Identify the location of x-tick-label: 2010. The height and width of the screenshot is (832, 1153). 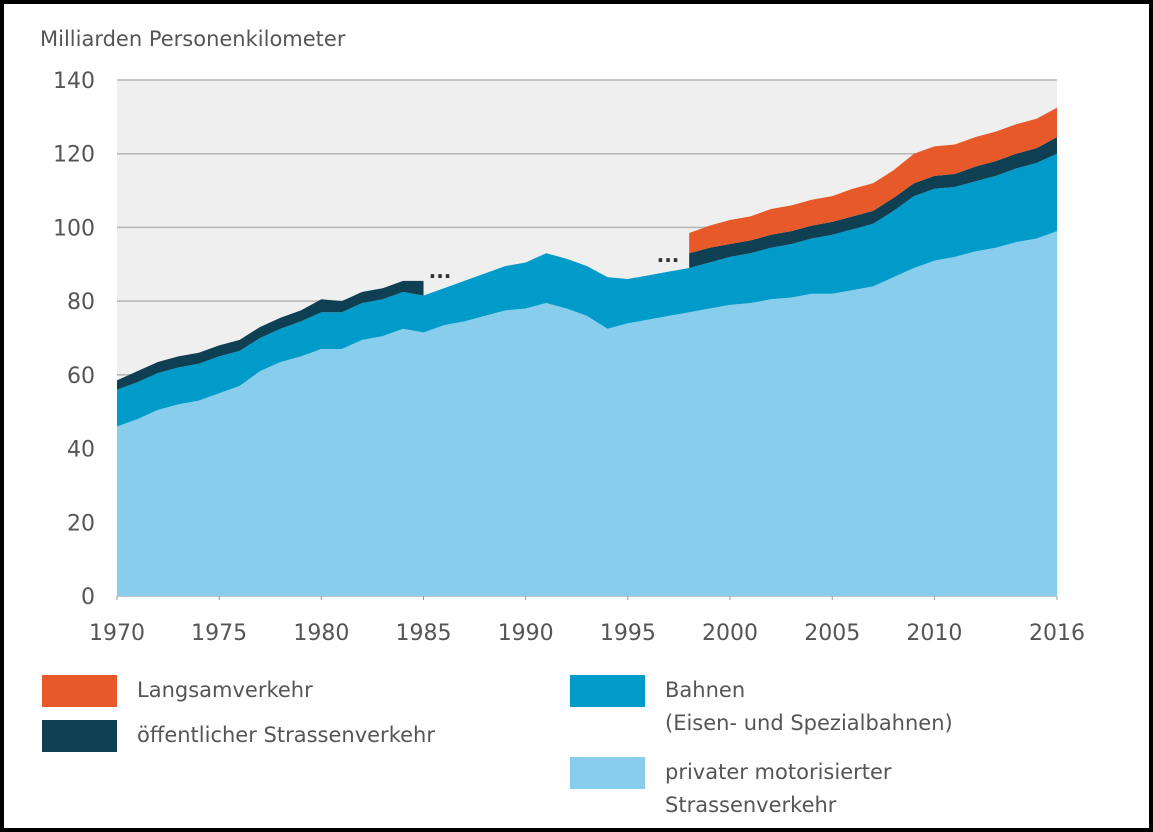
(934, 633).